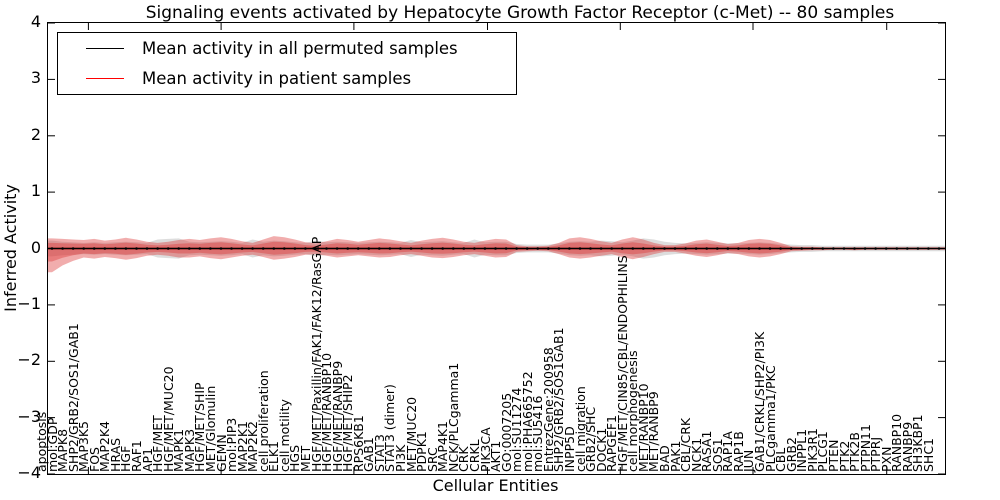 Image resolution: width=1000 pixels, height=500 pixels. What do you see at coordinates (35, 247) in the screenshot?
I see `y-tick-label: 0` at bounding box center [35, 247].